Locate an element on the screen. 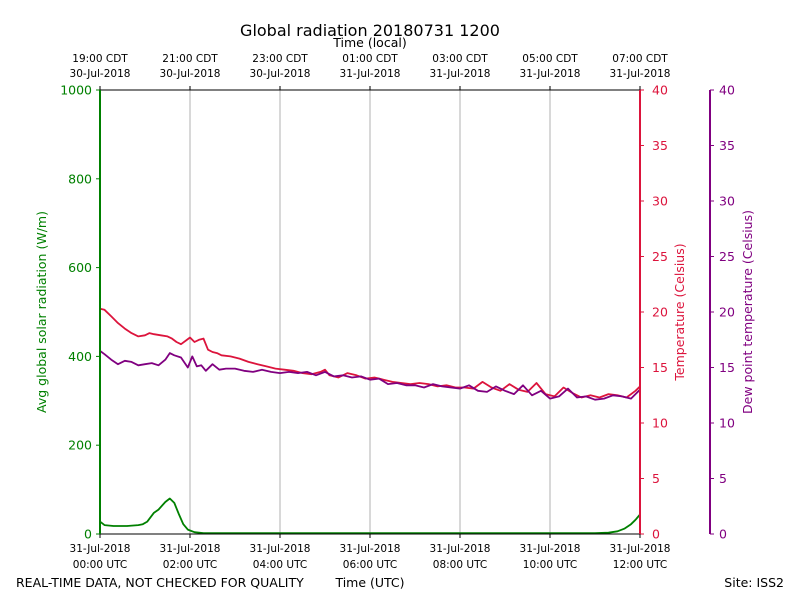 The image size is (800, 600). dew-point-temperature-line is located at coordinates (370, 375).